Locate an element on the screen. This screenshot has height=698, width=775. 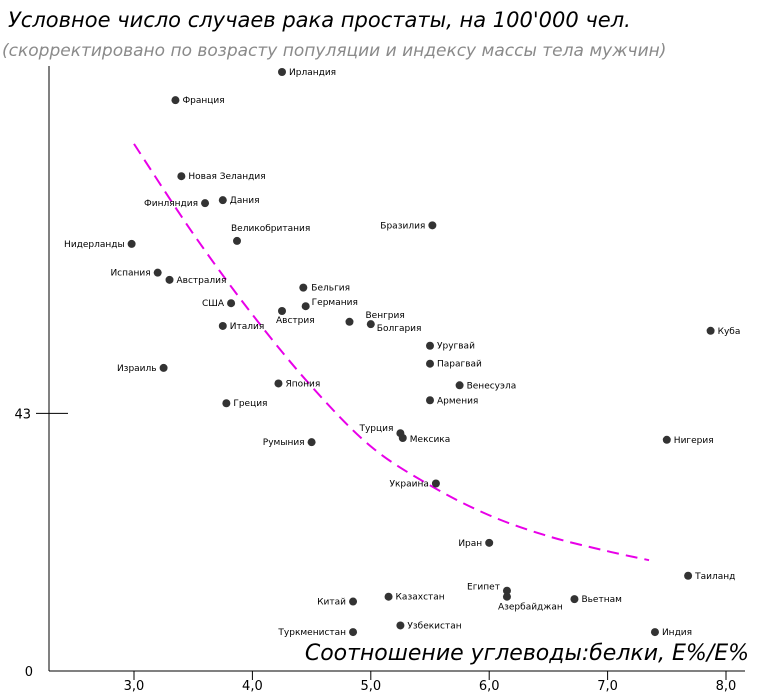
point-label: Азербайджан is located at coordinates (530, 608).